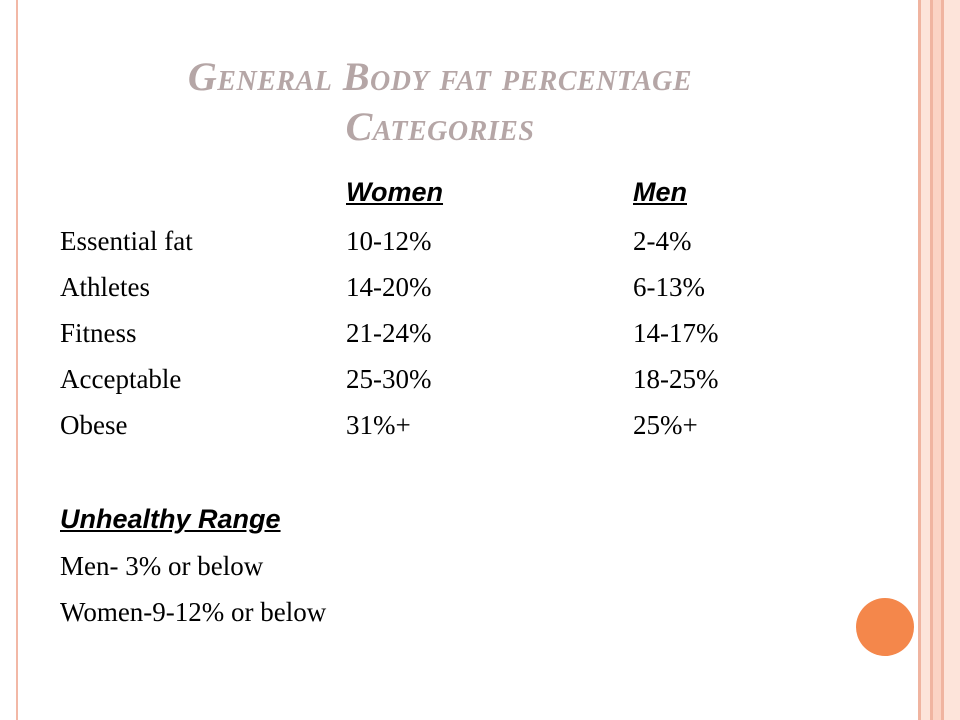 The width and height of the screenshot is (960, 720). Describe the element at coordinates (389, 241) in the screenshot. I see `row-women-value: 10-12%` at that location.